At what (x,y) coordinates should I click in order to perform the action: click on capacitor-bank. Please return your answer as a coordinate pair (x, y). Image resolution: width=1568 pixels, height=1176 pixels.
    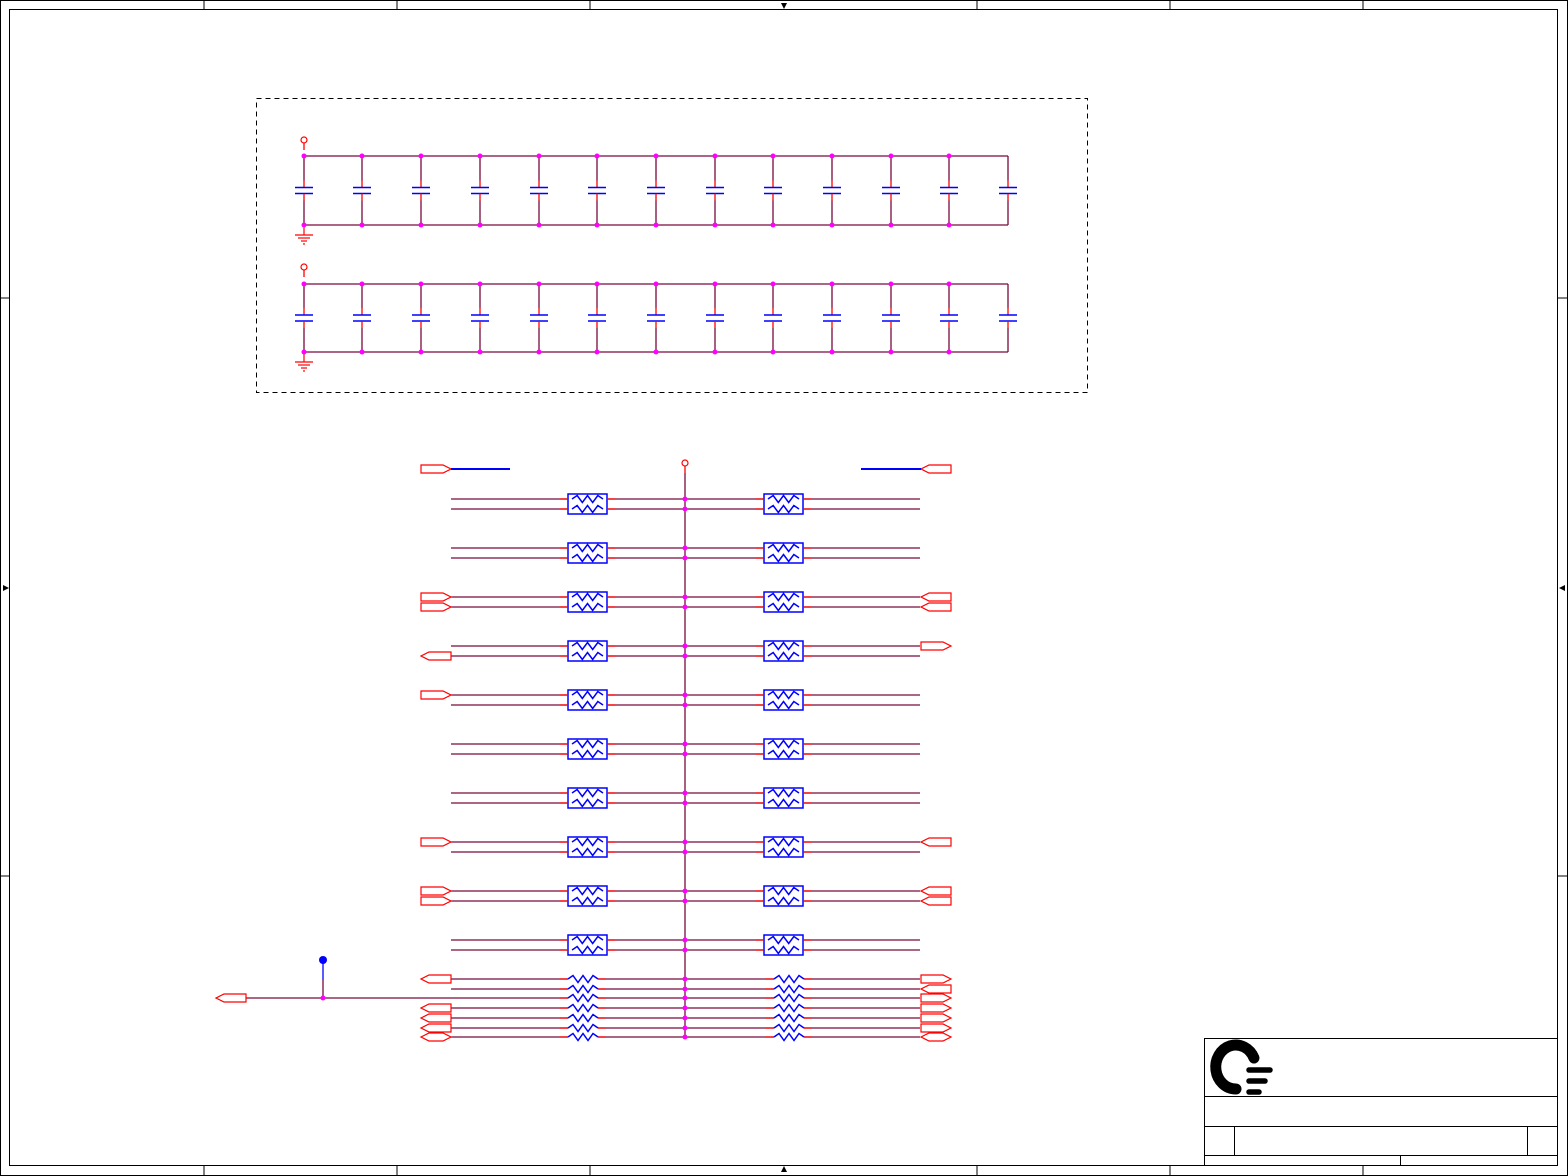
    Looking at the image, I should click on (656, 190).